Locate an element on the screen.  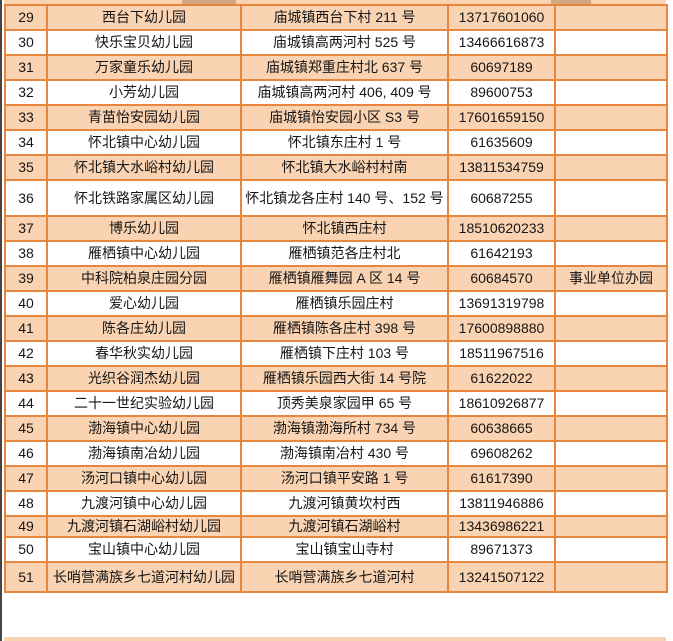
kindergarten-name-cell: 渤海镇南冶幼儿园 is located at coordinates (144, 453).